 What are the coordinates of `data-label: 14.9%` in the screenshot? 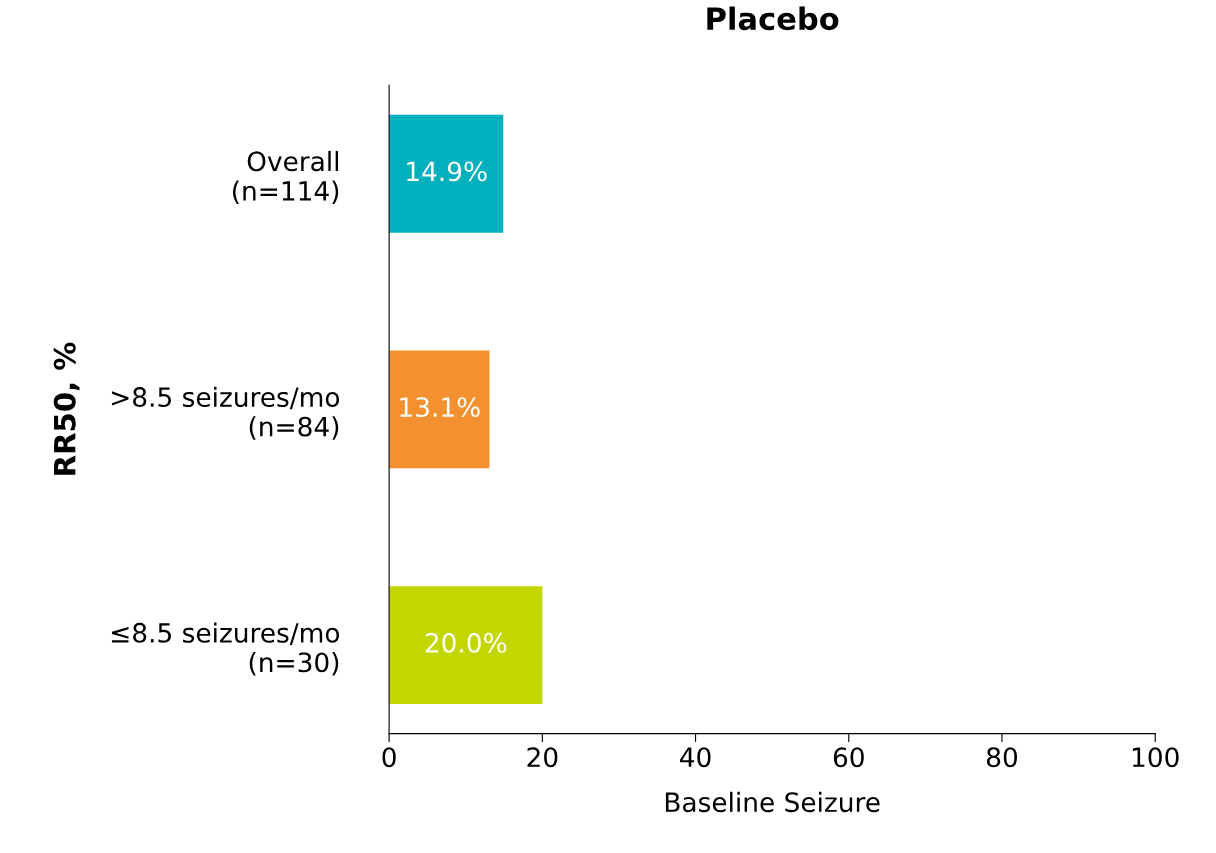 It's located at (447, 171).